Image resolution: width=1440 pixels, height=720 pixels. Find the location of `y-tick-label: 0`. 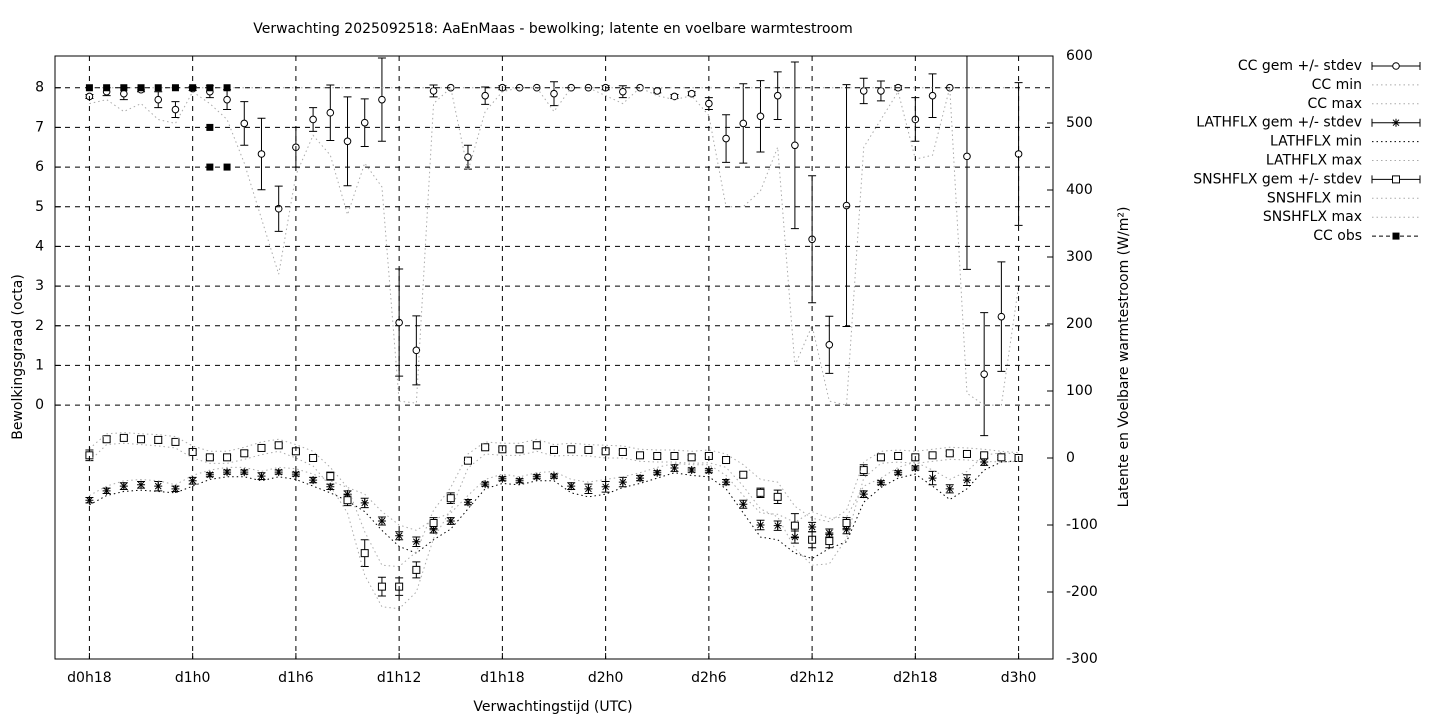

y-tick-label: 0 is located at coordinates (39, 405).